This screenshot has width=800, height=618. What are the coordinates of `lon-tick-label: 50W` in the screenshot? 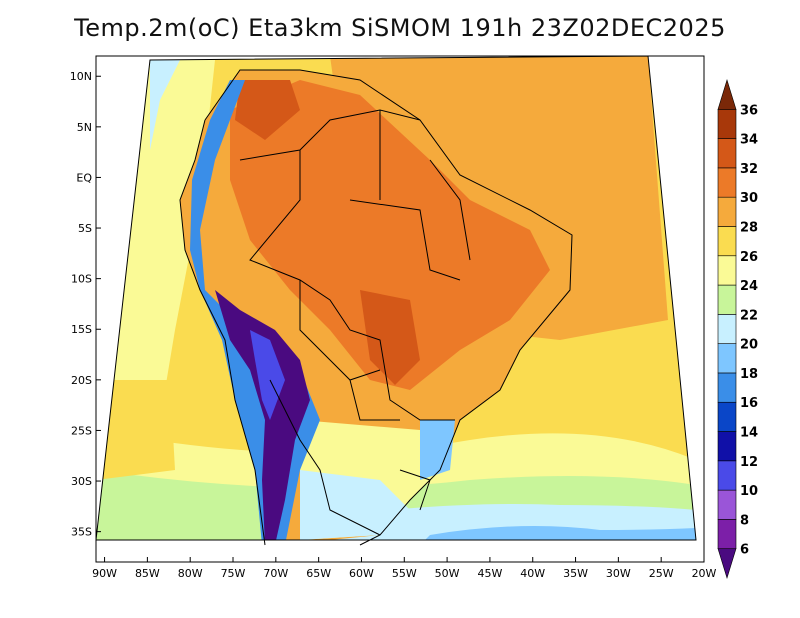 It's located at (447, 573).